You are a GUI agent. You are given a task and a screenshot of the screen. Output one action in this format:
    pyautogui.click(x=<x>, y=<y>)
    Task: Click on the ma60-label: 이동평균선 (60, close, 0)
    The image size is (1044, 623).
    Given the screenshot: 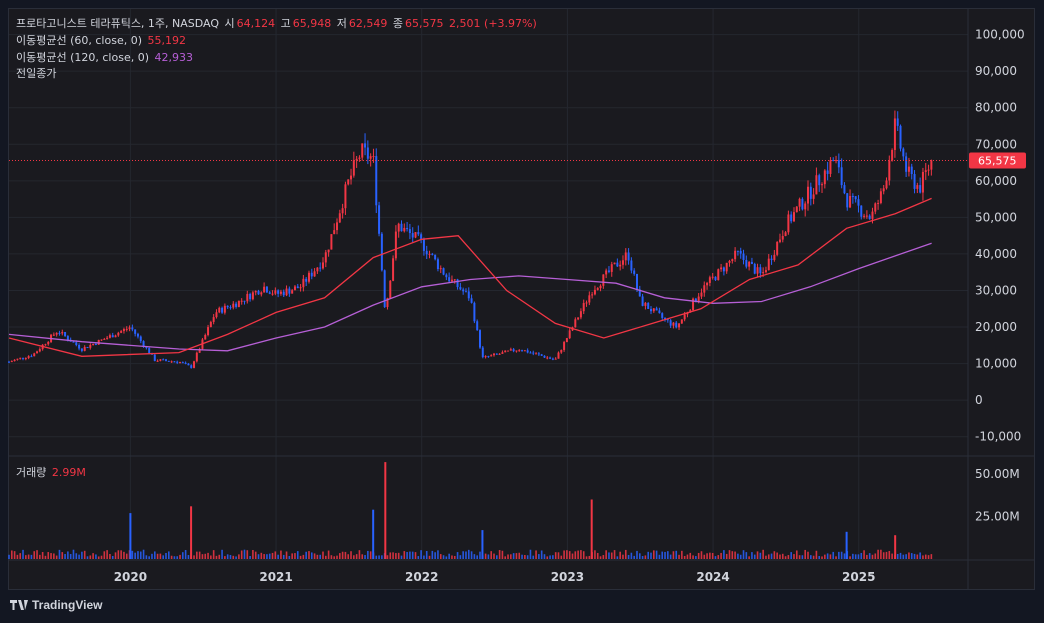 What is the action you would take?
    pyautogui.click(x=79, y=40)
    